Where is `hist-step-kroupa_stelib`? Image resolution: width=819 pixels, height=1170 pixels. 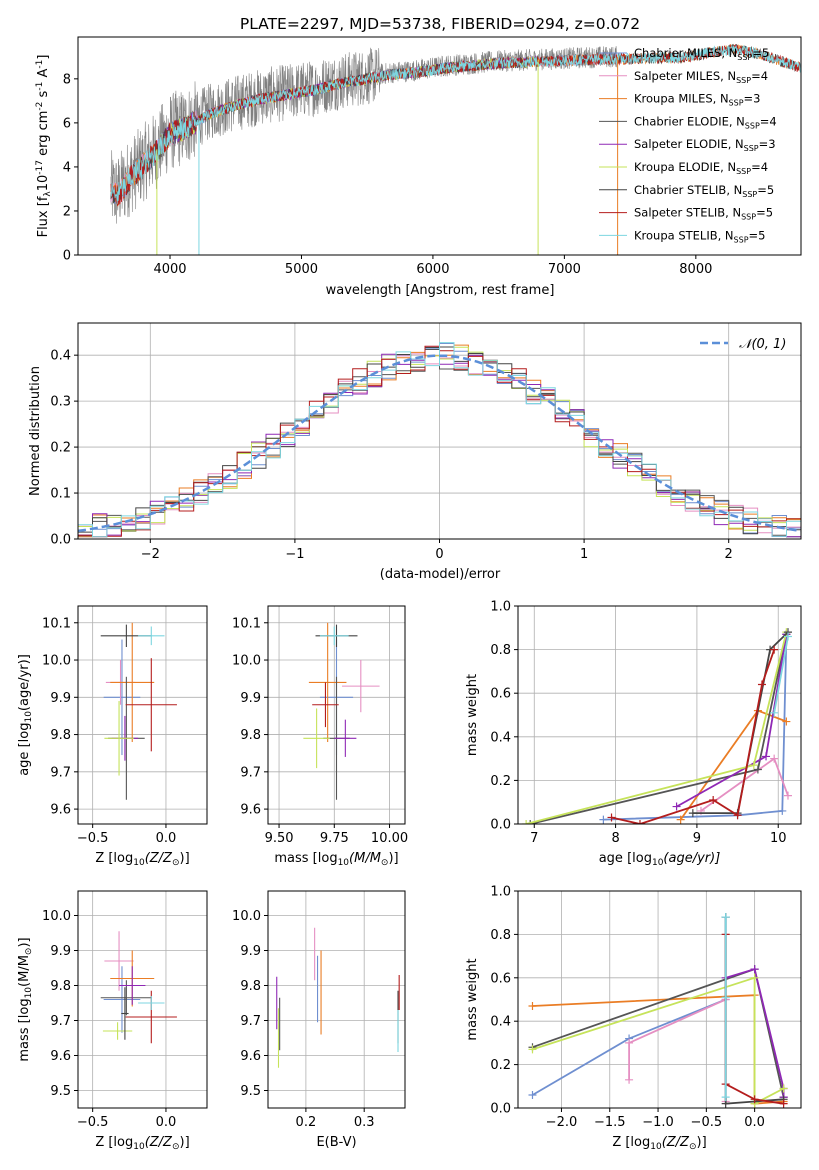
hist-step-kroupa_stelib is located at coordinates (439, 440).